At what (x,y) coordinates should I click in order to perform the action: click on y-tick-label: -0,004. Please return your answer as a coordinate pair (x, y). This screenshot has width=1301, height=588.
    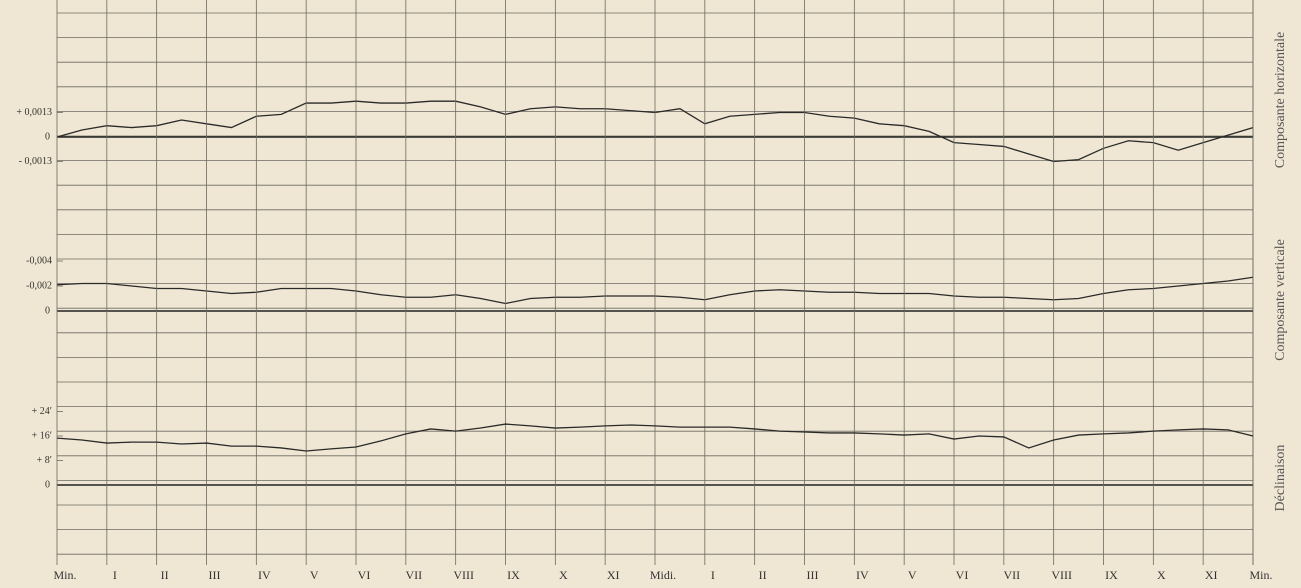
    Looking at the image, I should click on (39, 260).